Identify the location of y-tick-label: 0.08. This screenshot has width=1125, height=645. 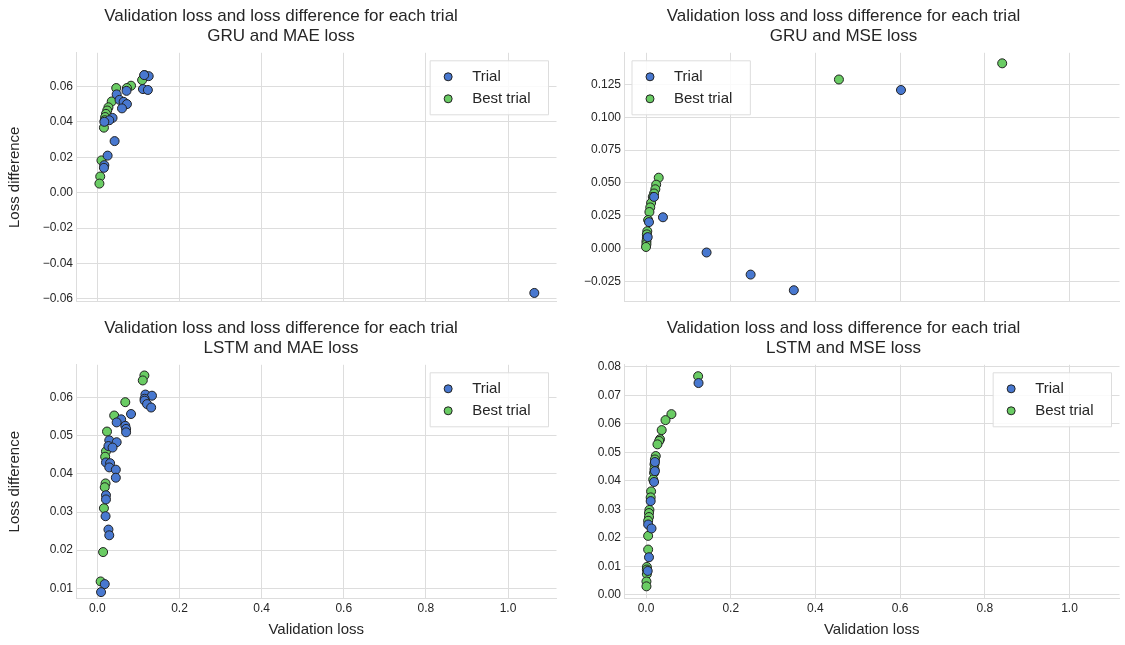
(609, 366).